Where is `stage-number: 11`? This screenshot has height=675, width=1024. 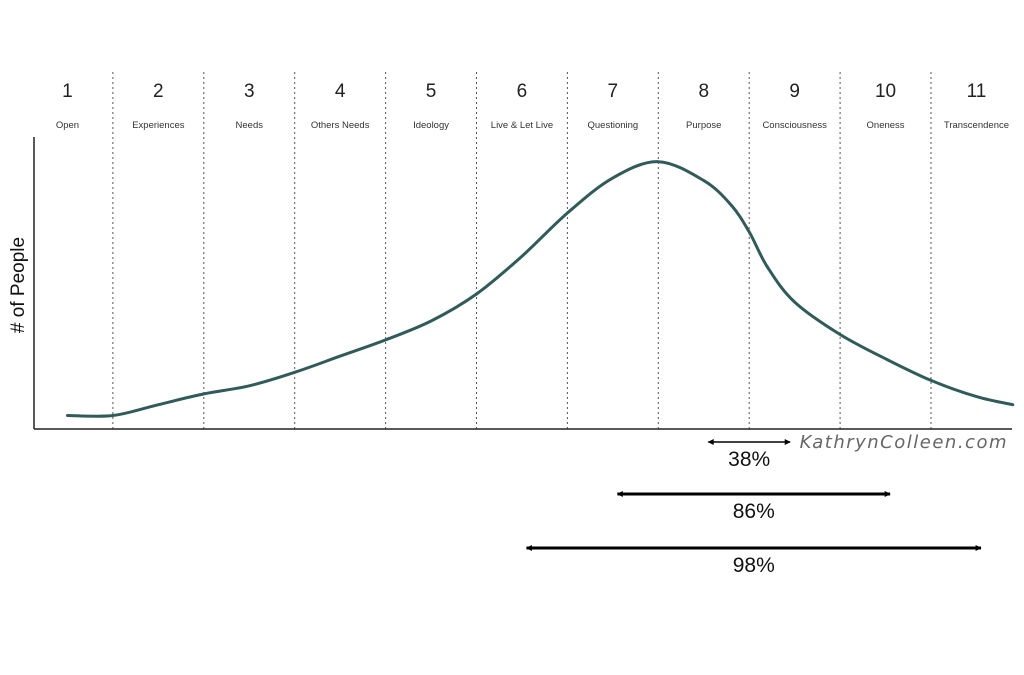
stage-number: 11 is located at coordinates (977, 91).